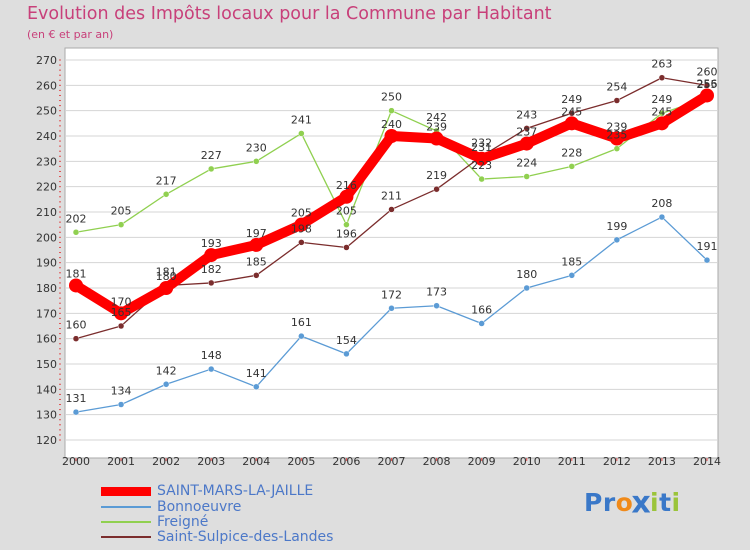  What do you see at coordinates (46, 440) in the screenshot?
I see `y-tick-label: 120` at bounding box center [46, 440].